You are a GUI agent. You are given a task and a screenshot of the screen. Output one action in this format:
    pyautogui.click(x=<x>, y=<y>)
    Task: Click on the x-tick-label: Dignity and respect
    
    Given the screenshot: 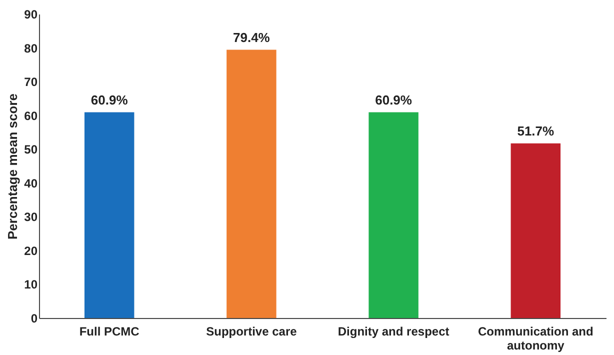 What is the action you would take?
    pyautogui.click(x=394, y=331)
    